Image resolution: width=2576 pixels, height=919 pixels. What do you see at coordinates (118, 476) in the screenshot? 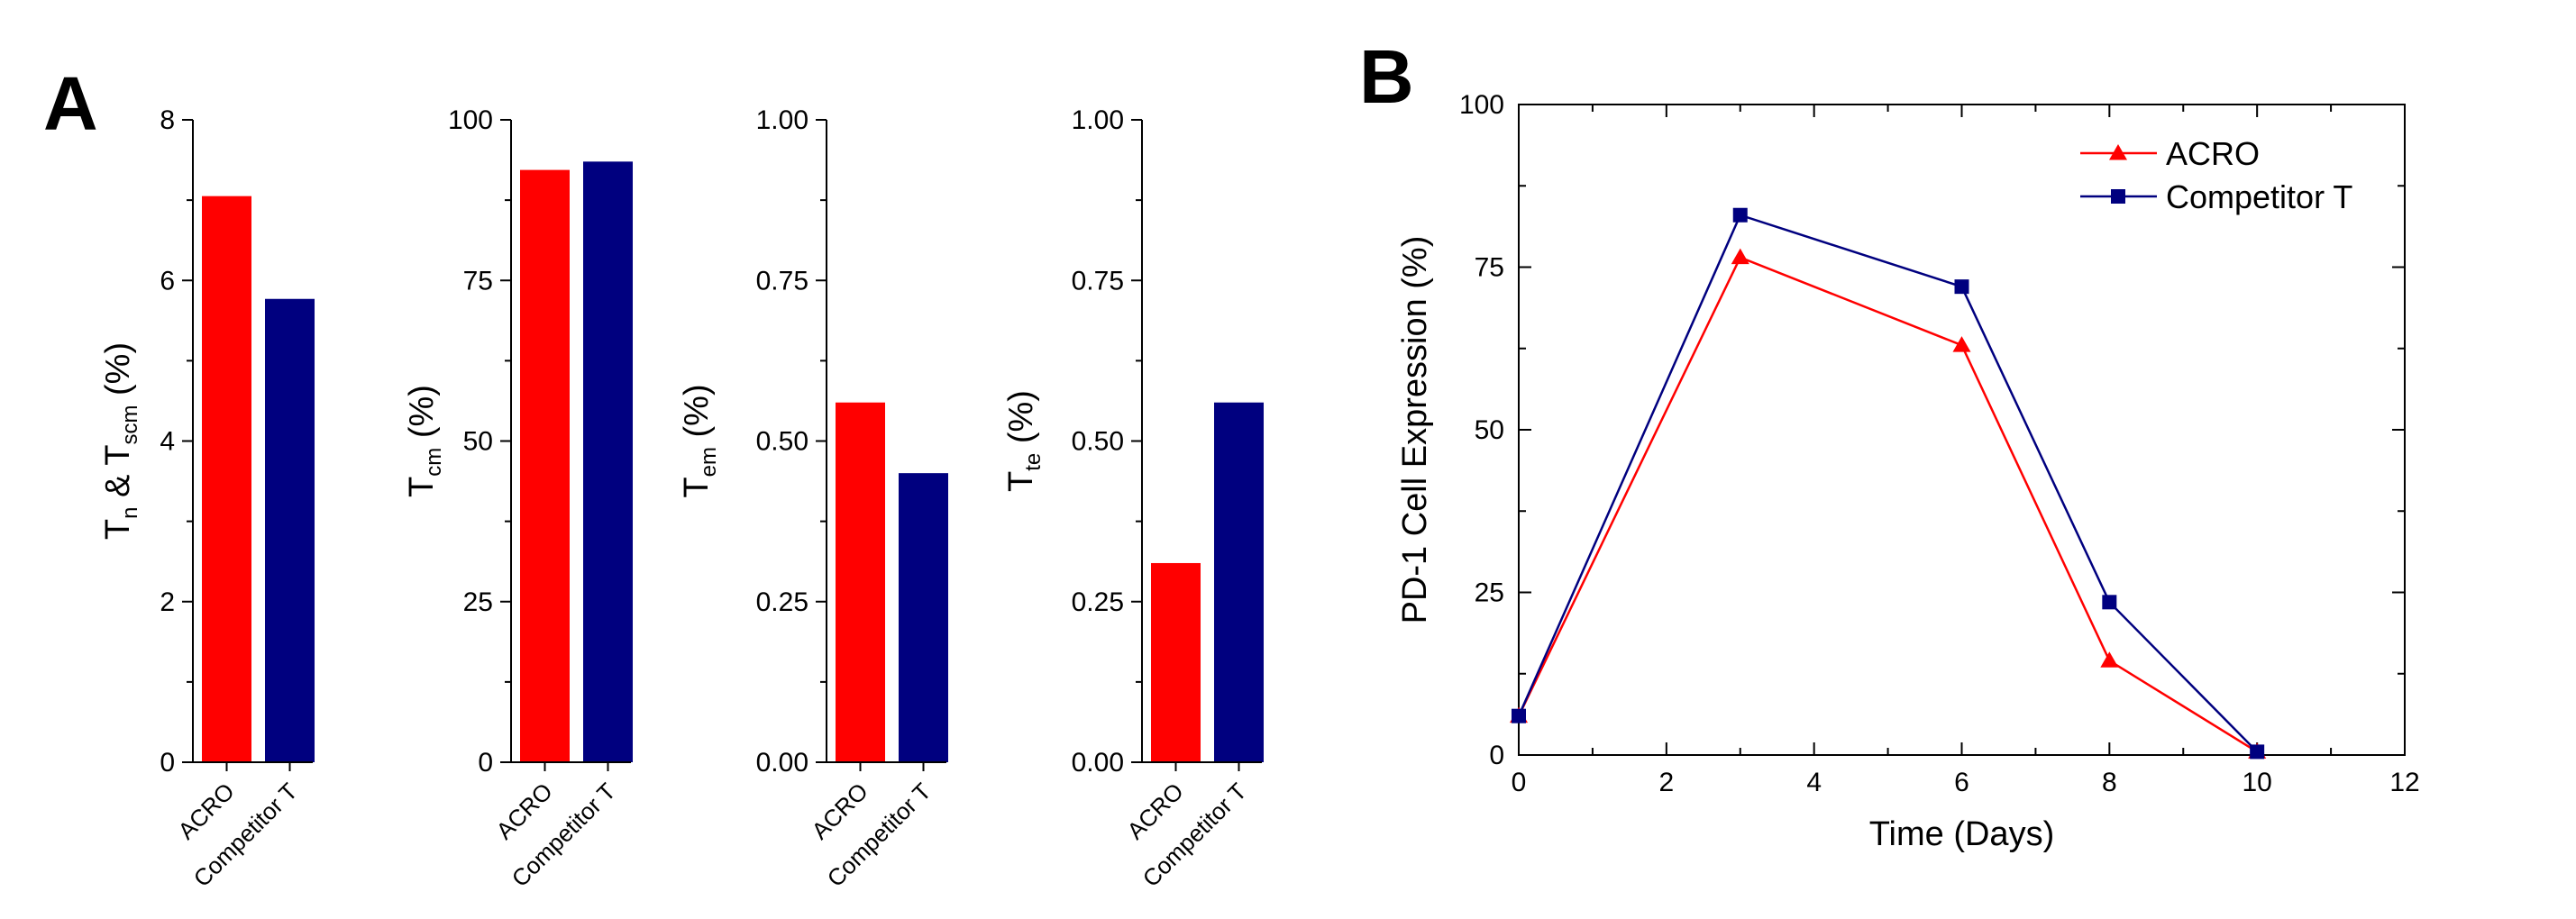
I see `y-axis-title-part: & T` at bounding box center [118, 476].